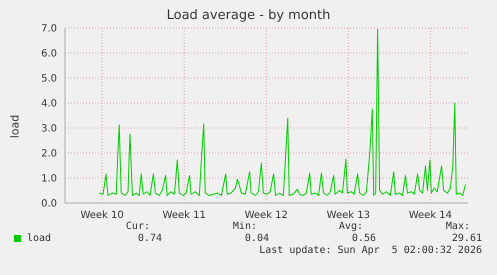  What do you see at coordinates (467, 238) in the screenshot?
I see `text: 29.61` at bounding box center [467, 238].